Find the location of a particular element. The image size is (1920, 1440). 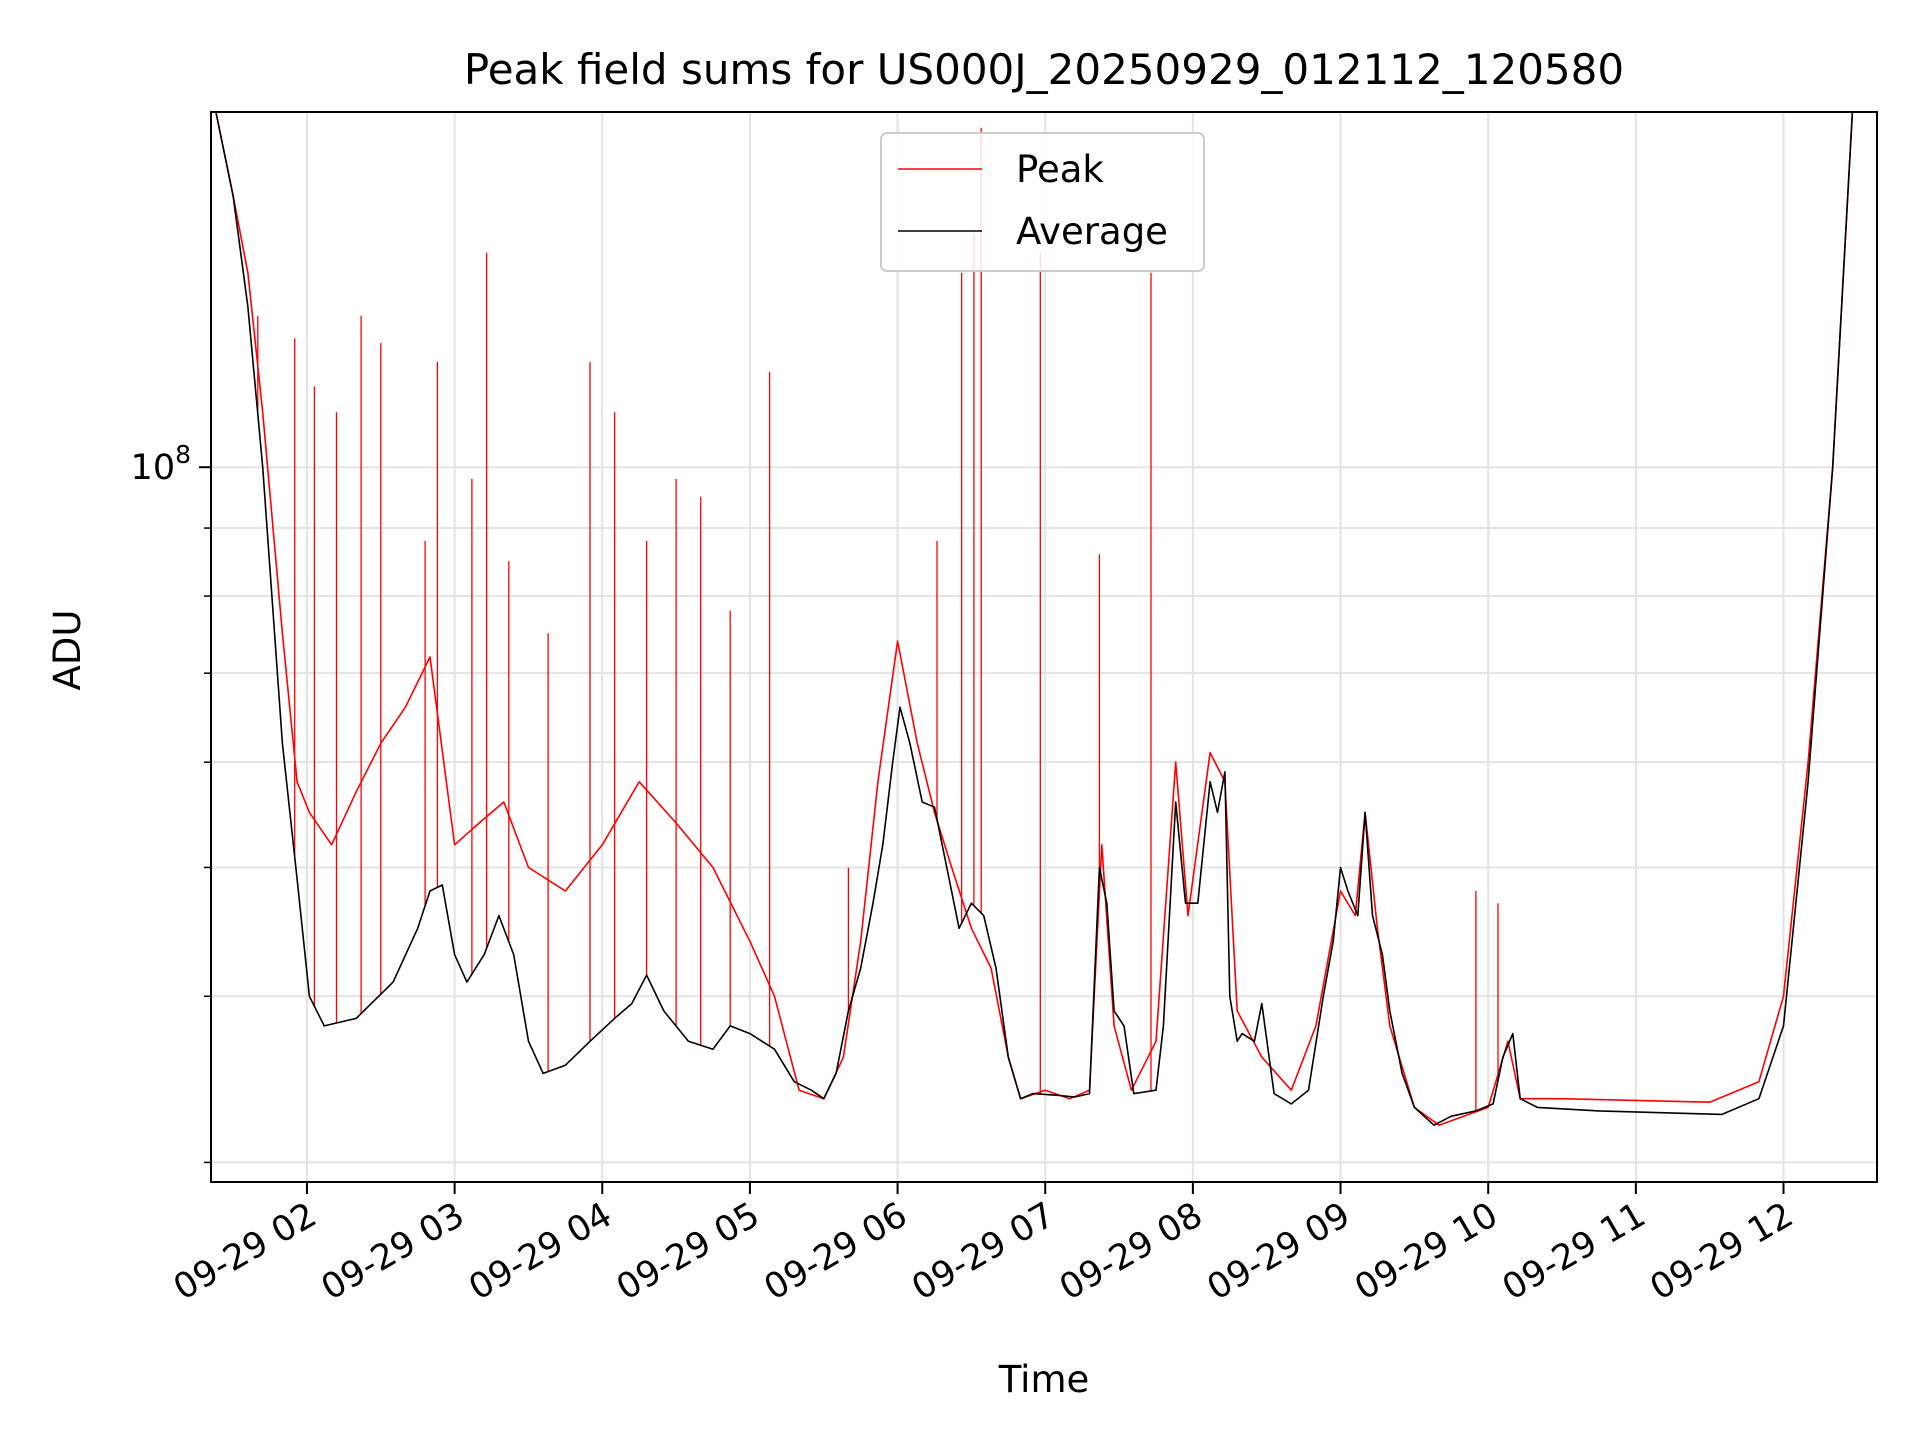

legend: Peak Average is located at coordinates (1042, 202).